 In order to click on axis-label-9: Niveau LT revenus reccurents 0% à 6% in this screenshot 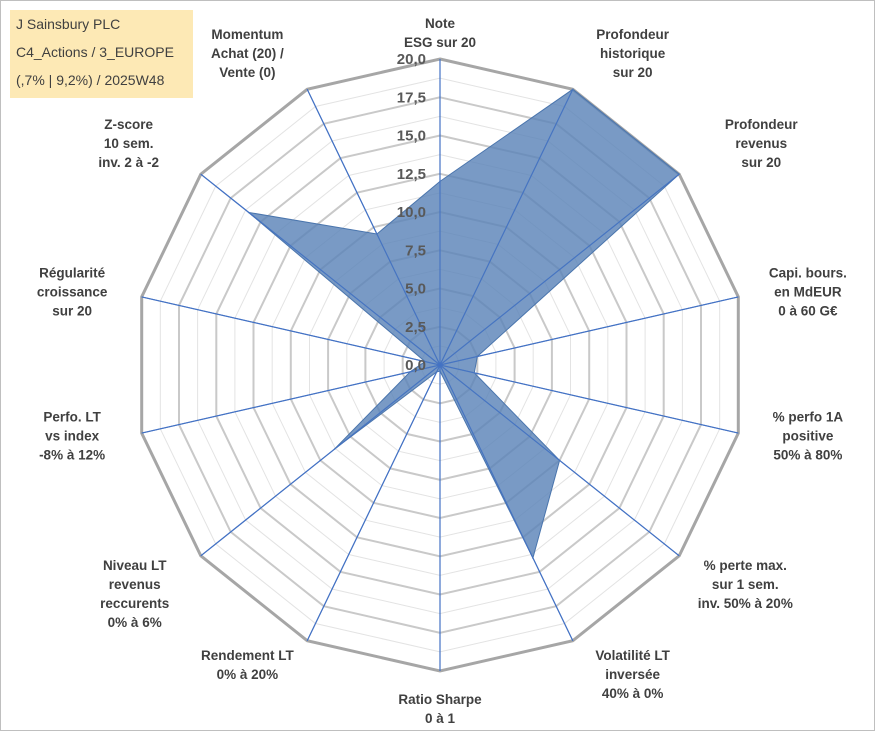, I will do `click(134, 594)`.